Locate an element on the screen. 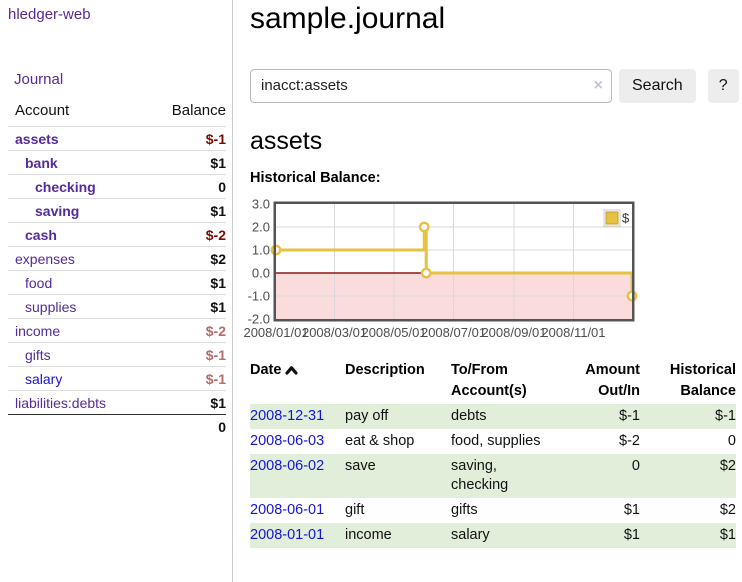  account-row: gifts $-1 is located at coordinates (117, 354).